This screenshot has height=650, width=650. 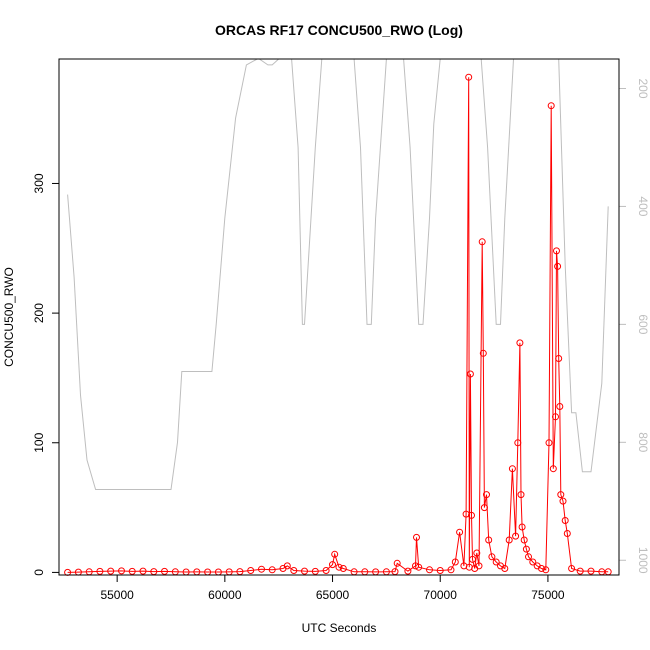 What do you see at coordinates (225, 595) in the screenshot?
I see `x-tick-label: 60000` at bounding box center [225, 595].